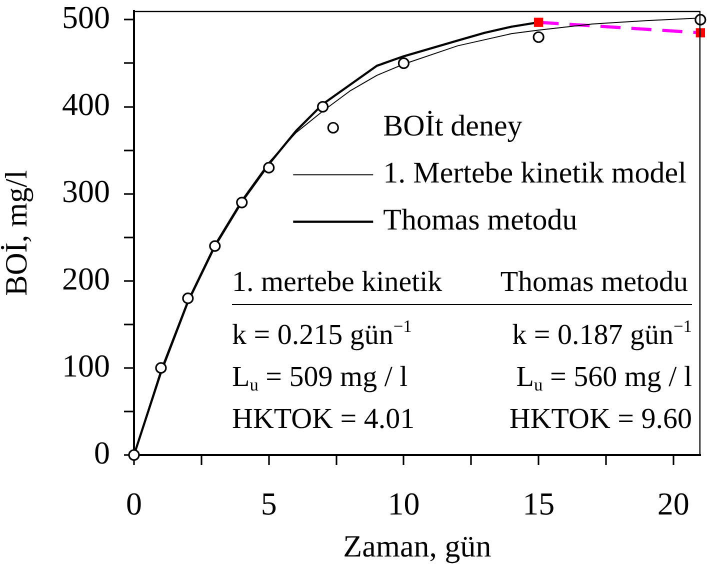 This screenshot has width=707, height=573. Describe the element at coordinates (404, 504) in the screenshot. I see `x-tick-label: 10` at that location.